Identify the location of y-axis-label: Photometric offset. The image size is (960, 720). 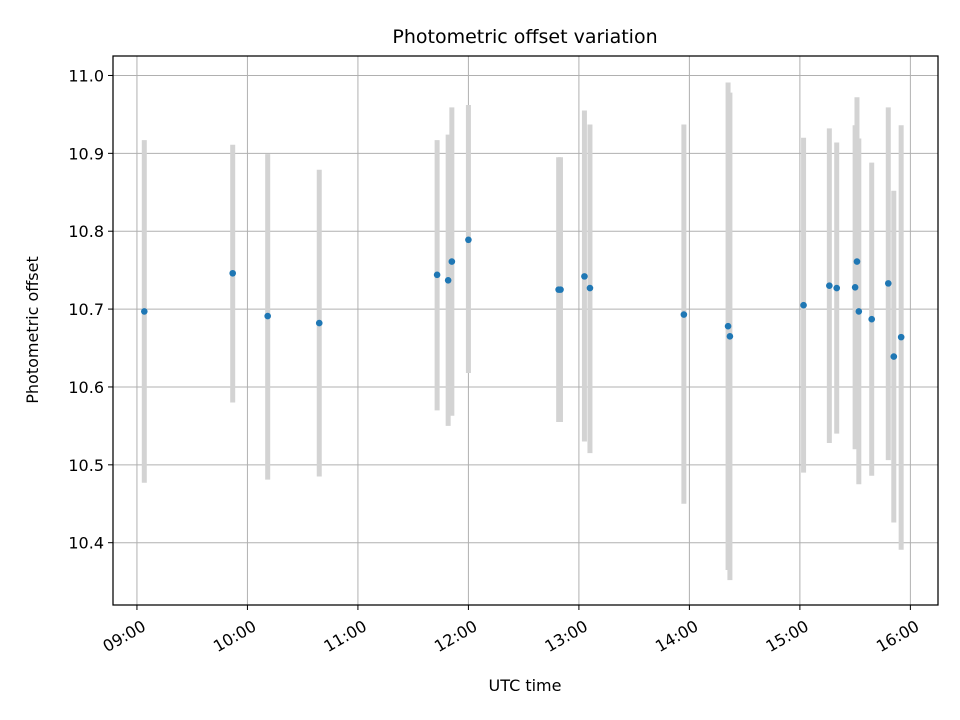
(32, 330).